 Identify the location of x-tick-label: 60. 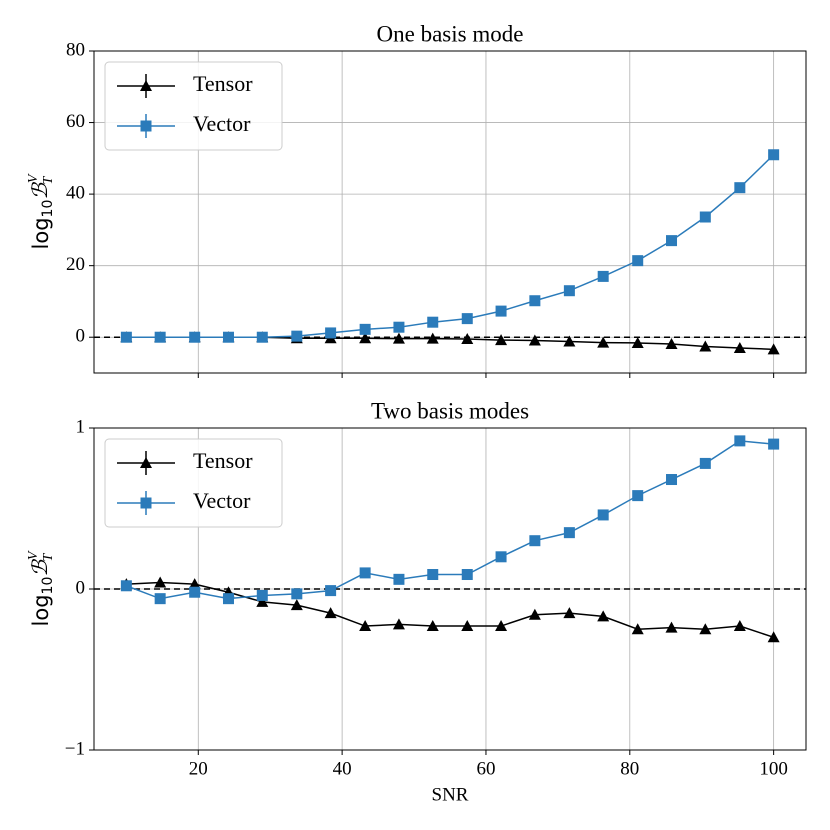
(485, 768).